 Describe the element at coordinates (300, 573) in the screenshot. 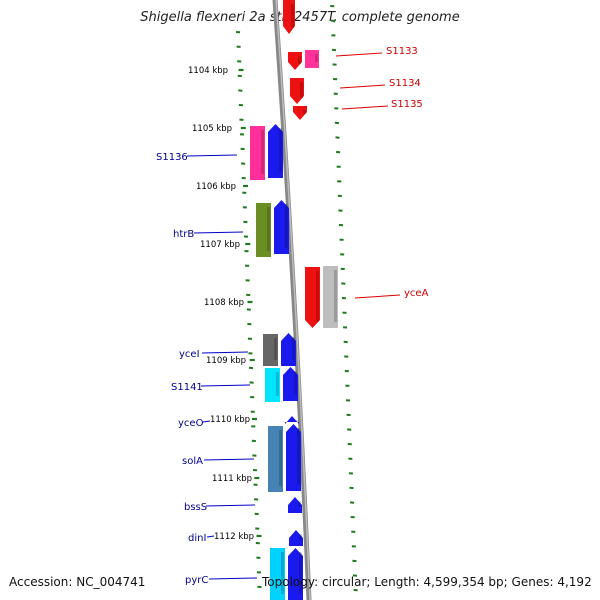

I see `gene-pyrc-b-shade` at that location.